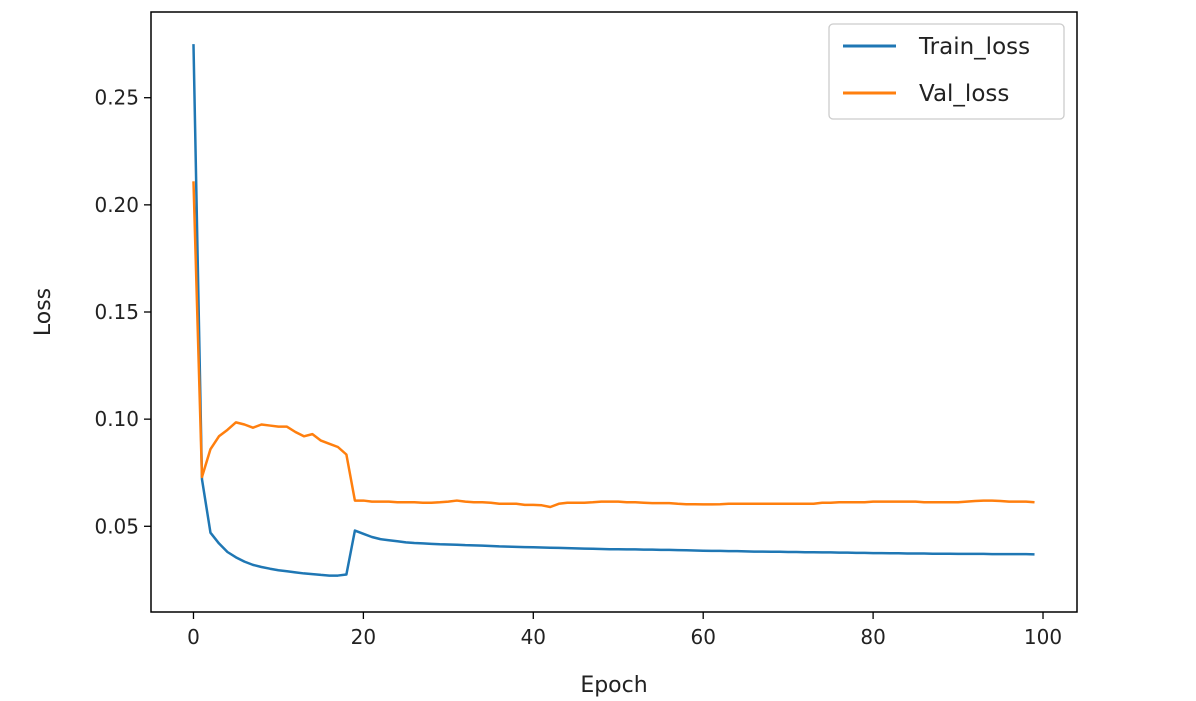  I want to click on y-tick-label: 0.20, so click(116, 205).